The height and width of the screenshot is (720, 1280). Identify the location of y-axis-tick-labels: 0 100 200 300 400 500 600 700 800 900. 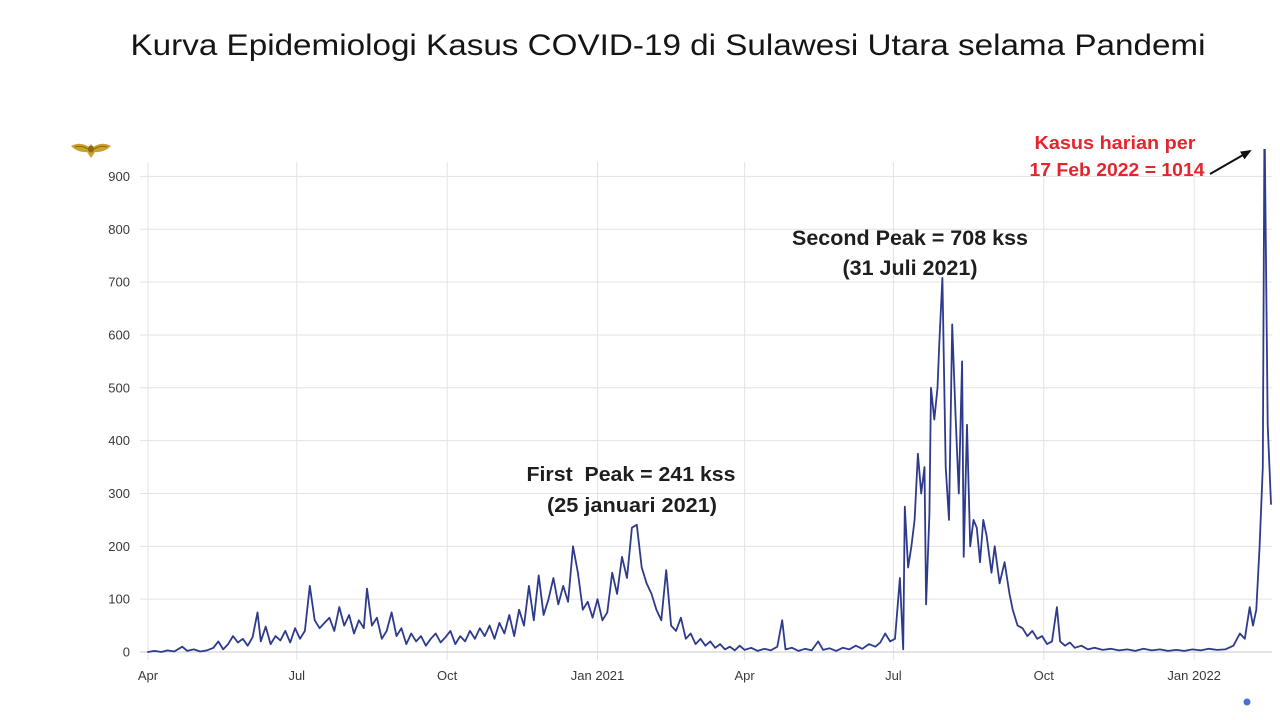
(119, 414).